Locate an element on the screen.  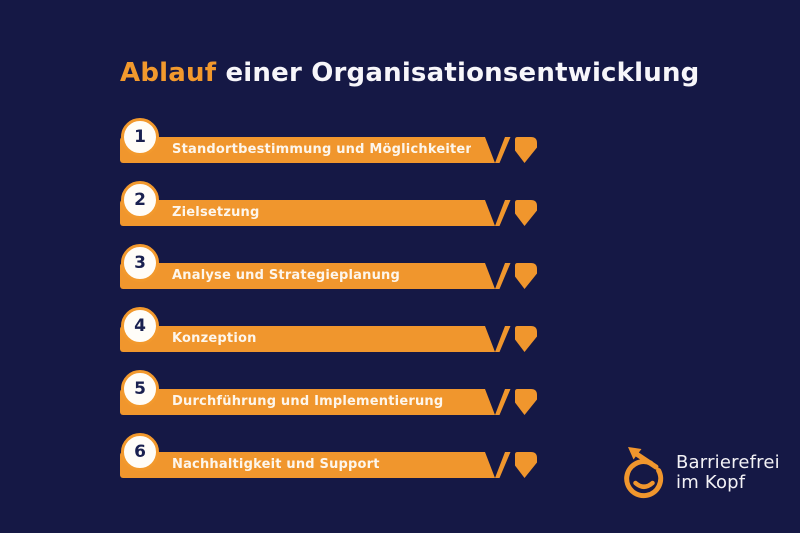
step-label: Durchführung und Implementierung is located at coordinates (308, 401).